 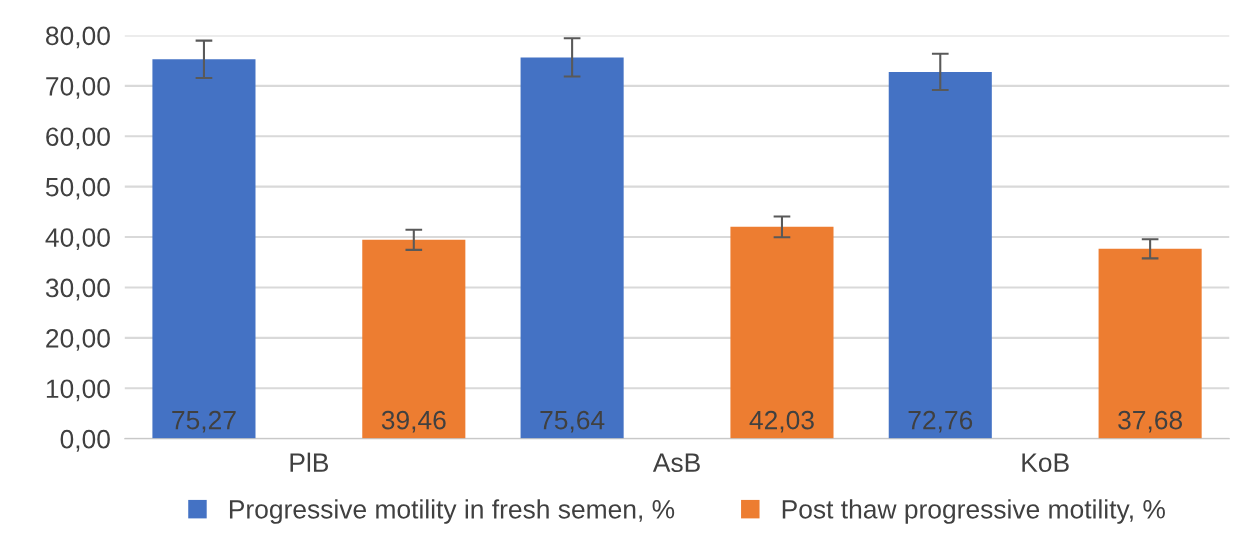 I want to click on data-label: 39,46, so click(x=413, y=421).